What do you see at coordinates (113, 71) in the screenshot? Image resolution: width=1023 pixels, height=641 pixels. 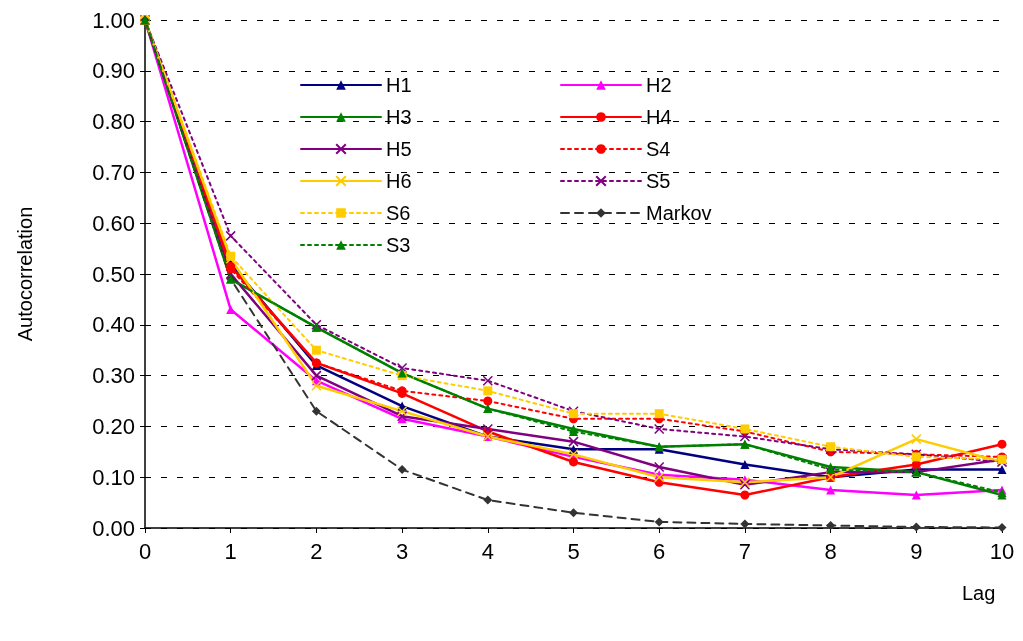 I see `y-tick-label: 0.90` at bounding box center [113, 71].